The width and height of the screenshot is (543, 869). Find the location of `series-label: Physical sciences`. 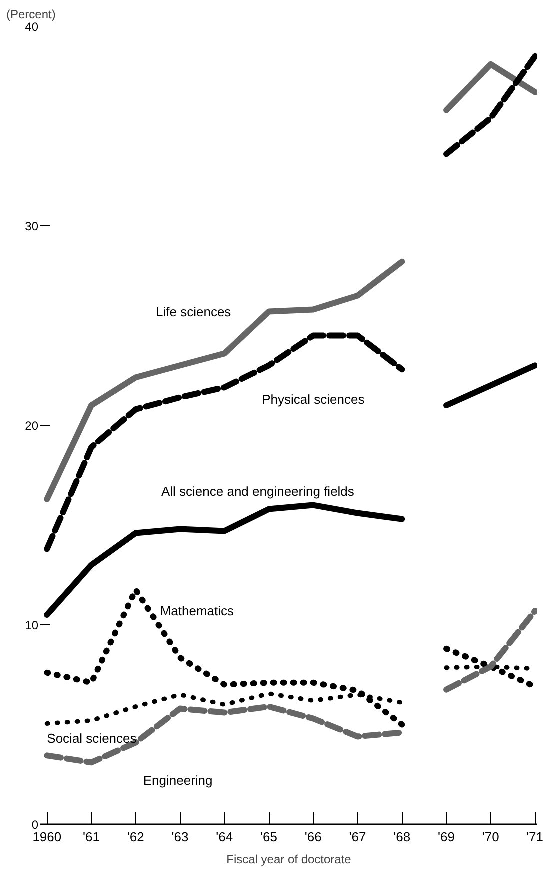

series-label: Physical sciences is located at coordinates (314, 400).